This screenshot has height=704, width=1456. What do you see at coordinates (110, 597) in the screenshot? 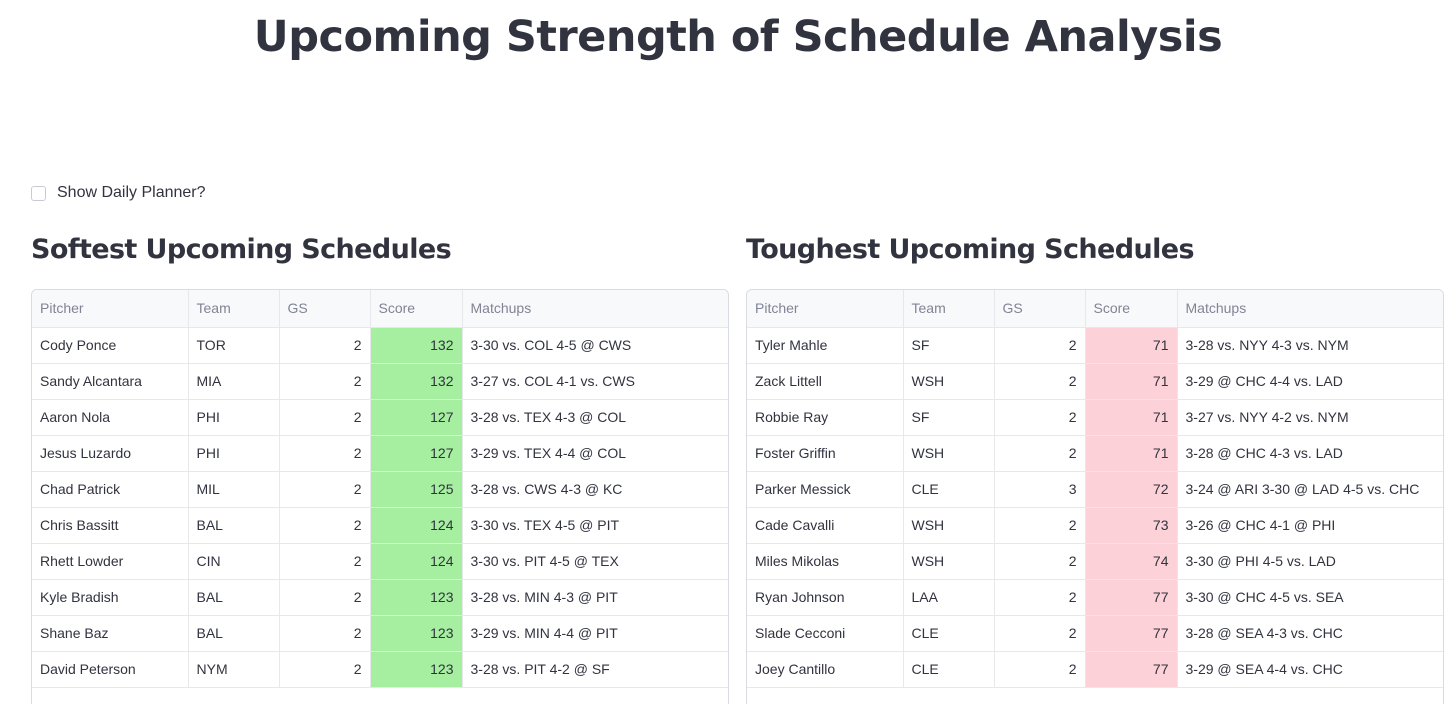
I see `pitcher-cell: Kyle Bradish` at bounding box center [110, 597].